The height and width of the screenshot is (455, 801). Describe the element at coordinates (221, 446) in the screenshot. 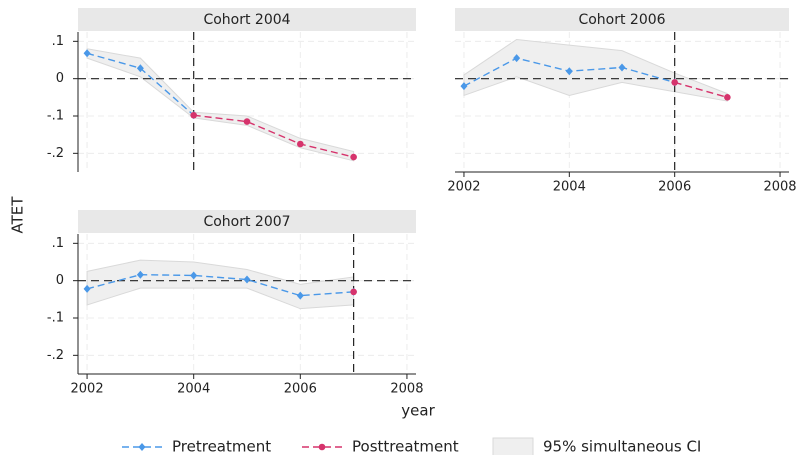

I see `legend-label: Pretreatment` at that location.